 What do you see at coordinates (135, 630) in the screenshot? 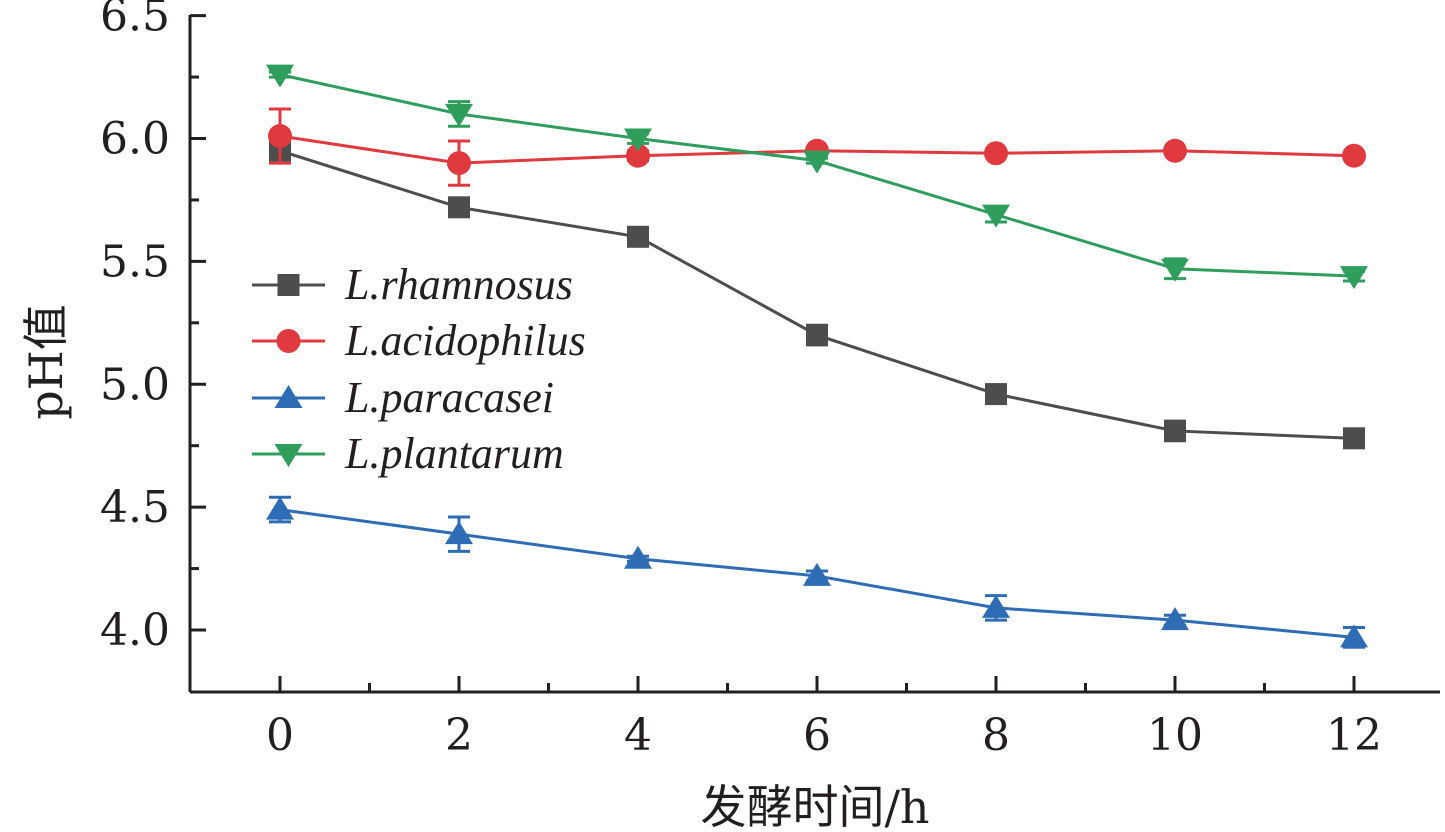
I see `y-tick-label: 4.0` at bounding box center [135, 630].